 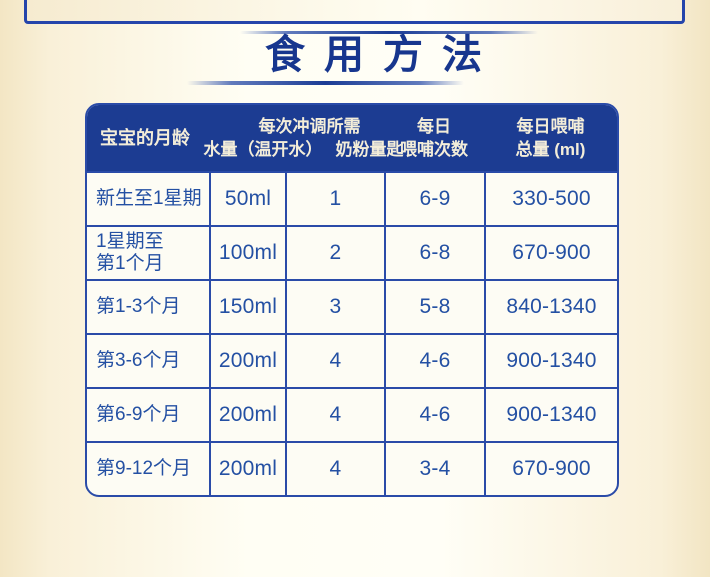 What do you see at coordinates (550, 307) in the screenshot?
I see `cell-daily-total: 840-1340` at bounding box center [550, 307].